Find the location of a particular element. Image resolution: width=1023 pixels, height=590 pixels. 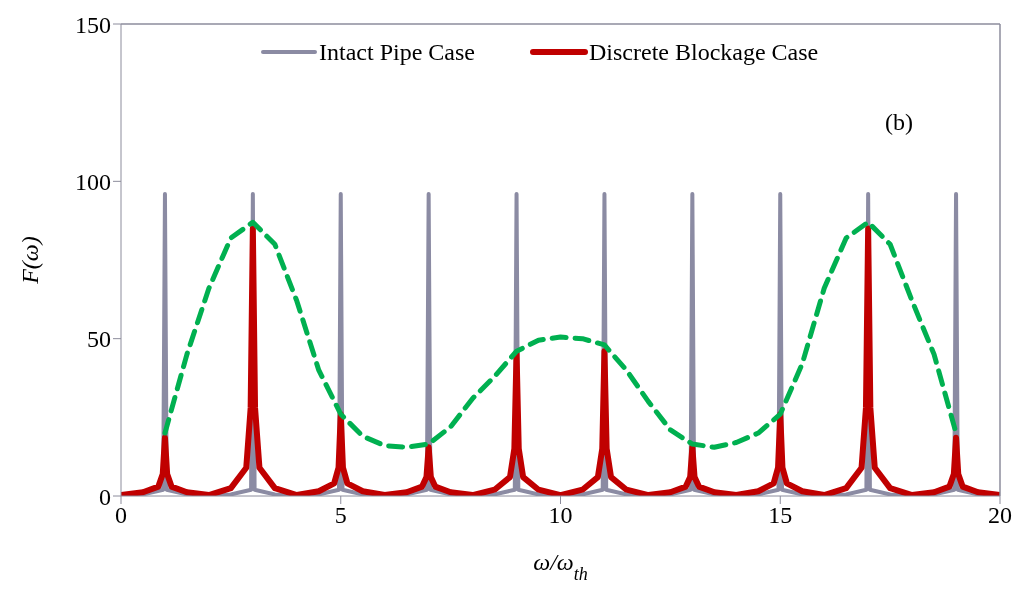

x-tick-label: 10 is located at coordinates (560, 515).